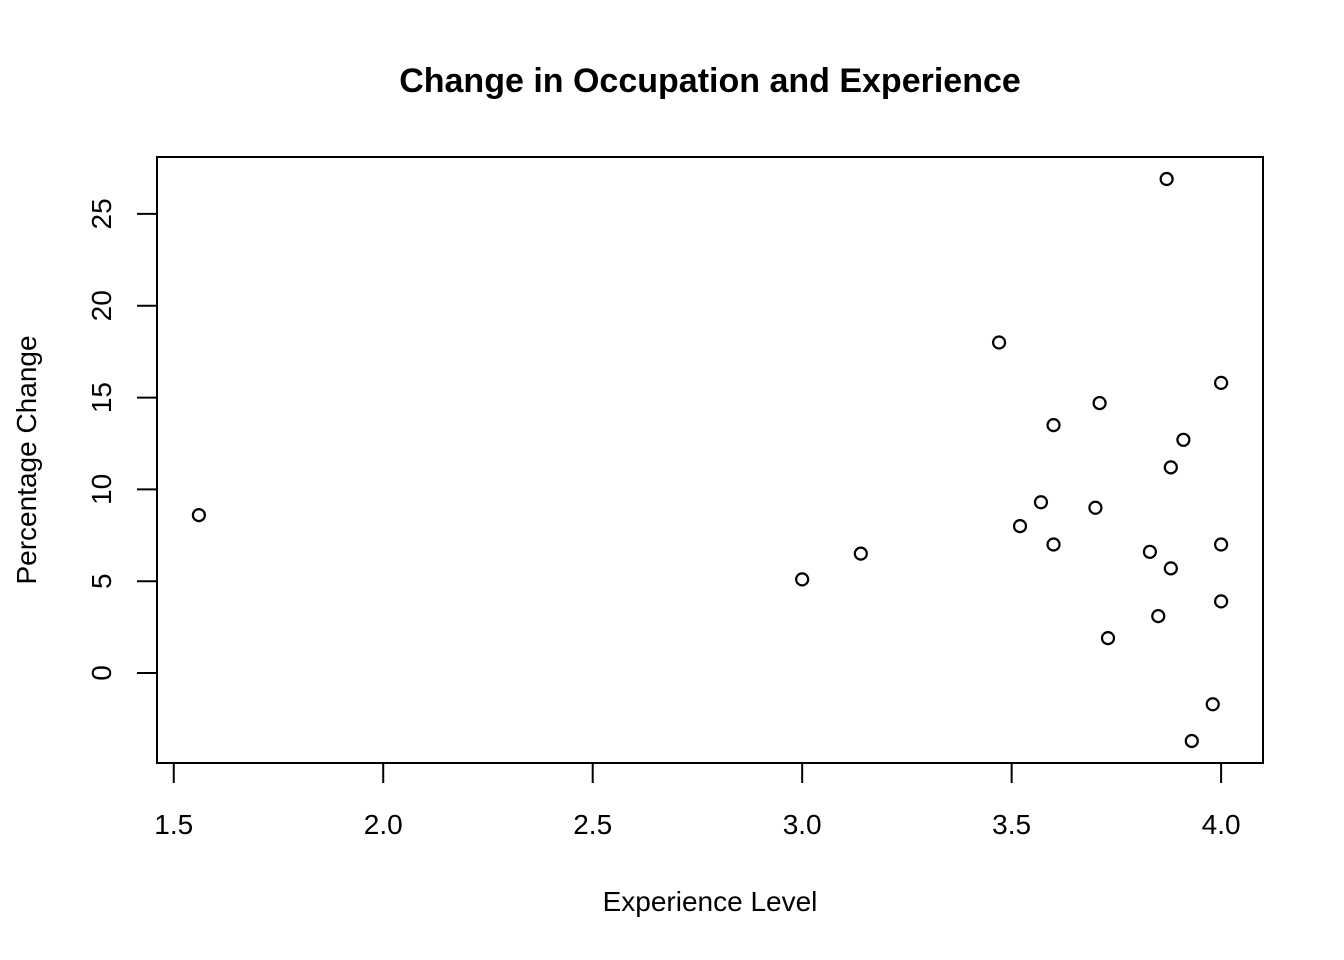  What do you see at coordinates (1221, 824) in the screenshot?
I see `x-tick-label: 4.0` at bounding box center [1221, 824].